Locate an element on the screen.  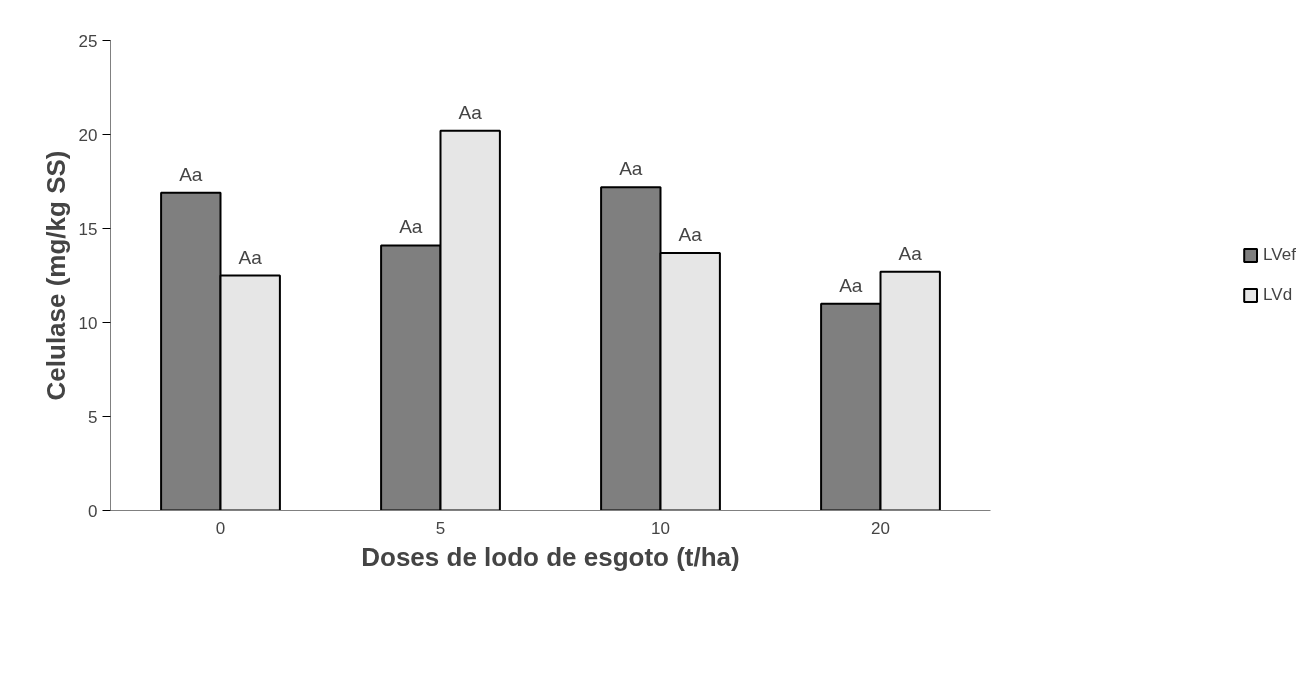
x-axis-title: Doses de lodo de esgoto (t/ha) is located at coordinates (550, 556).